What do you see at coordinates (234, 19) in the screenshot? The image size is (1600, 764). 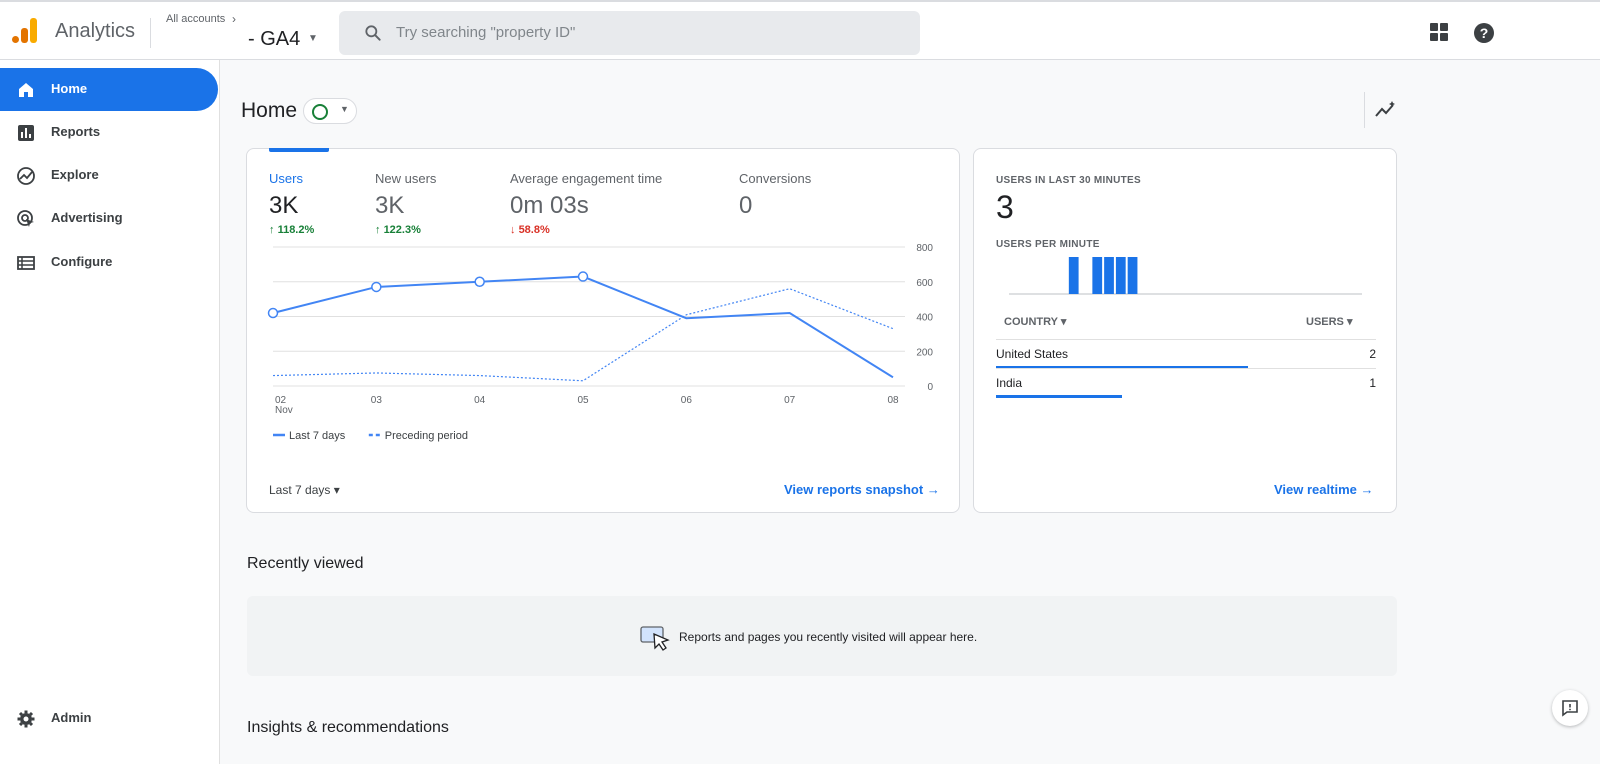 I see `chevron-right-icon: ›` at bounding box center [234, 19].